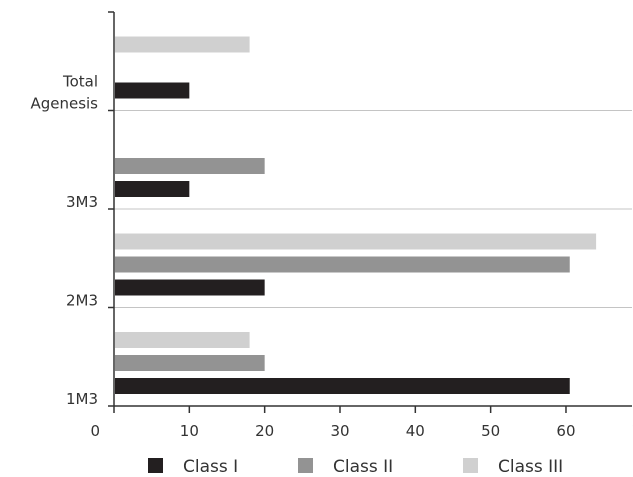 The image size is (633, 477). I want to click on y-tick-label: 1M3, so click(82, 399).